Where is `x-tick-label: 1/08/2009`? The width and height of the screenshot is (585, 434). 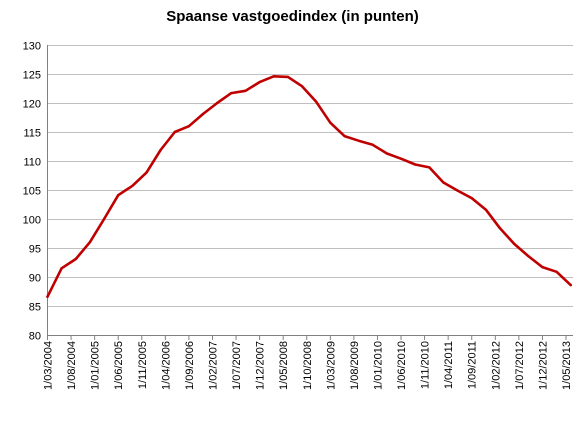 x-tick-label: 1/08/2009 is located at coordinates (355, 365).